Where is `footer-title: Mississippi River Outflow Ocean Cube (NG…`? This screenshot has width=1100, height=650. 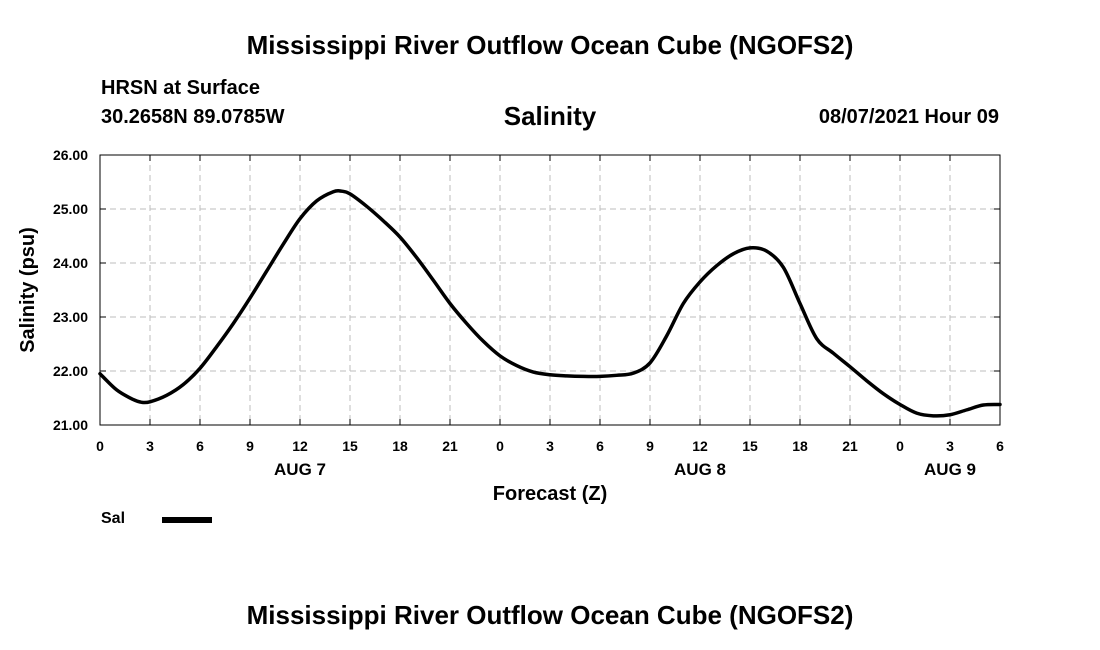
footer-title: Mississippi River Outflow Ocean Cube (NG… is located at coordinates (550, 615).